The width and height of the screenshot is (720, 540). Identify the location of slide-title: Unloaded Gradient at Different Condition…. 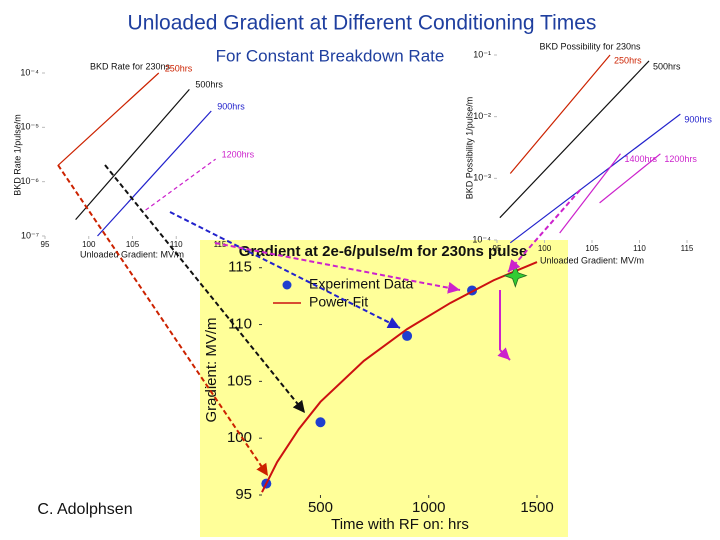
(362, 23).